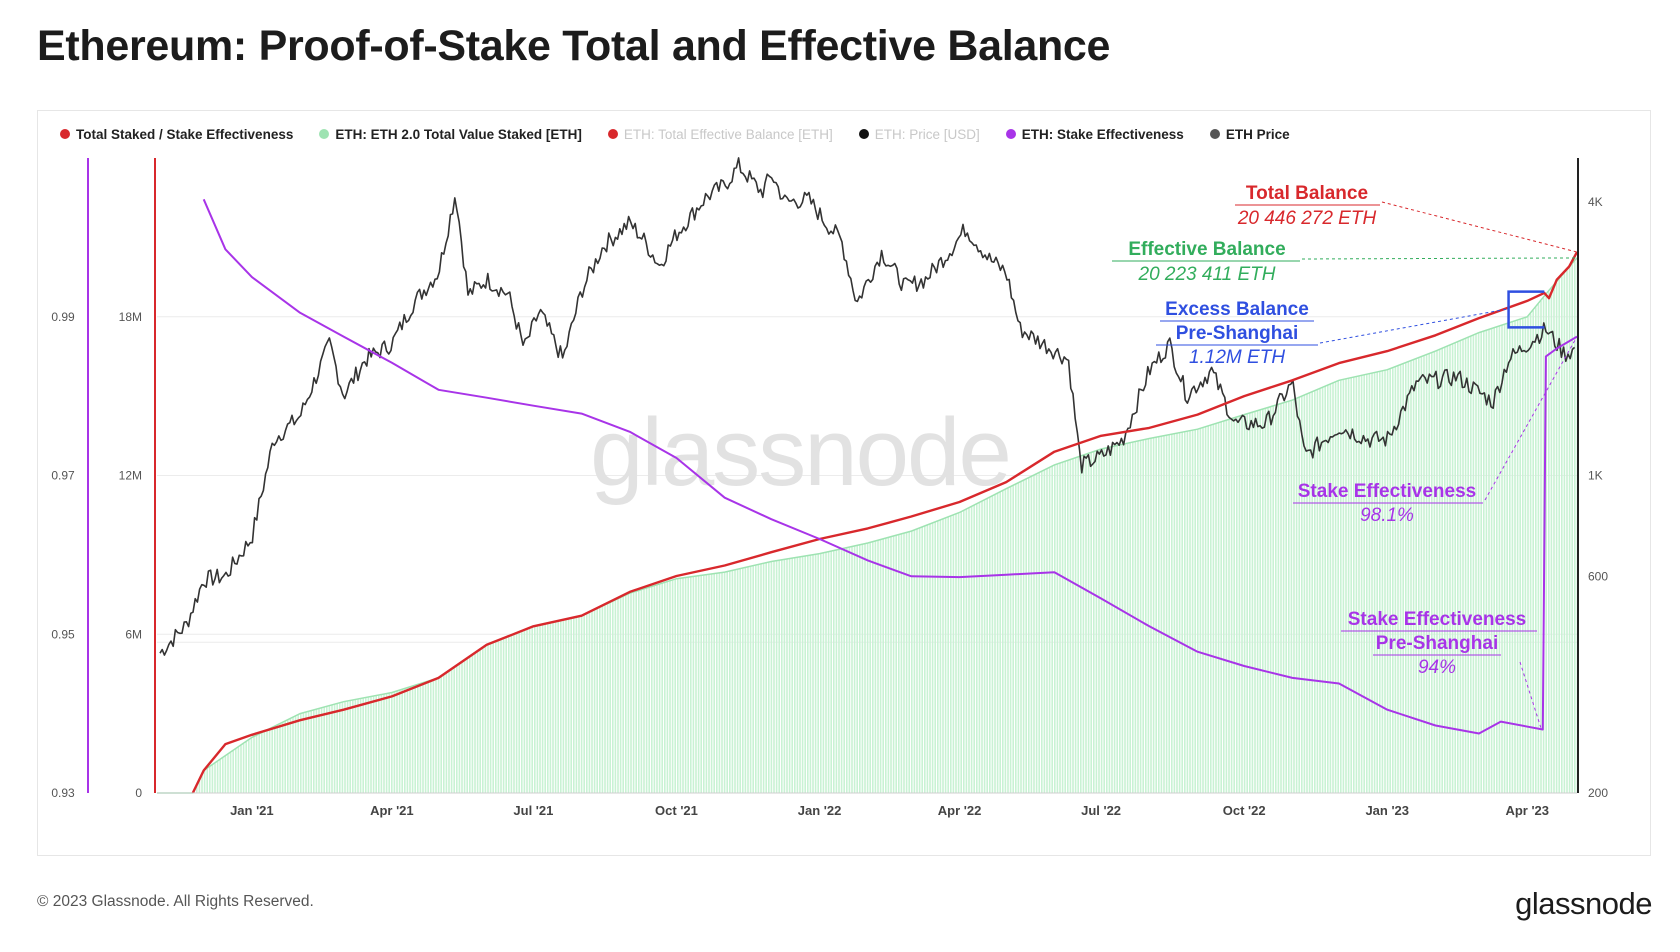 The height and width of the screenshot is (952, 1680). I want to click on legend-item-total-value-staked: ETH: ETH 2.0 Total Value Staked [ETH], so click(450, 134).